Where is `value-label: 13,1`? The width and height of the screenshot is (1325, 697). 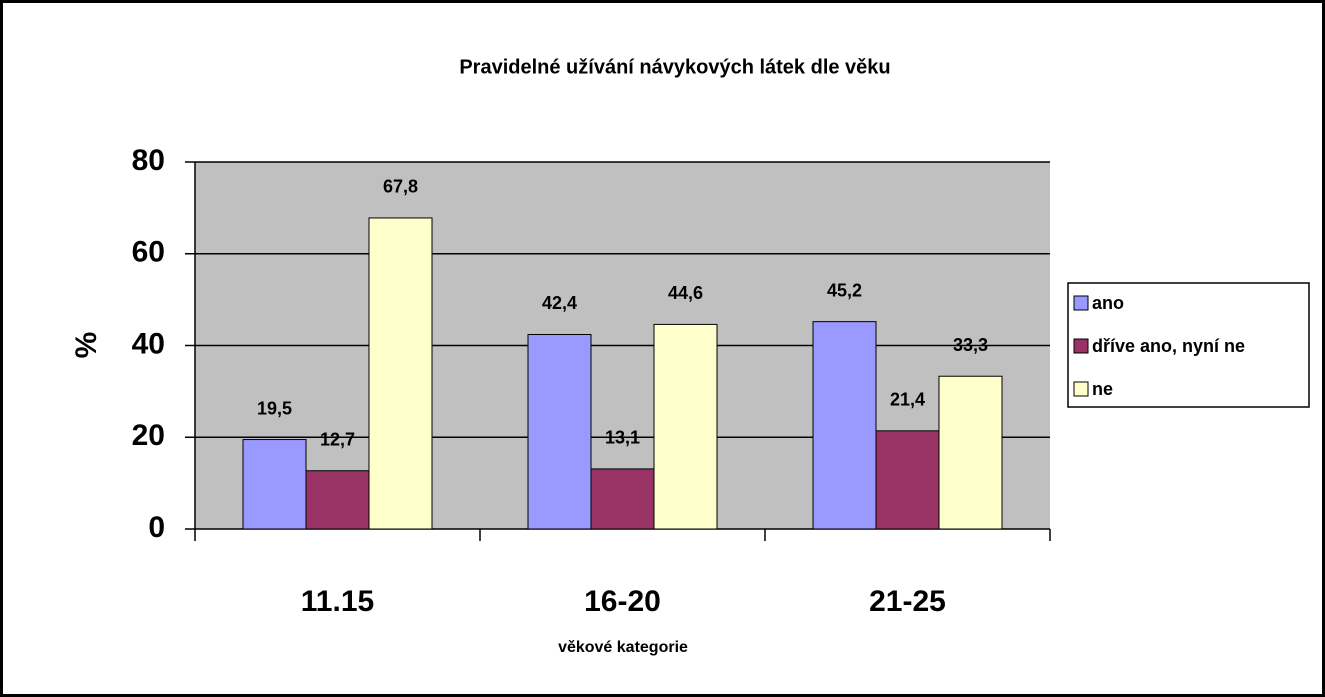 value-label: 13,1 is located at coordinates (622, 438).